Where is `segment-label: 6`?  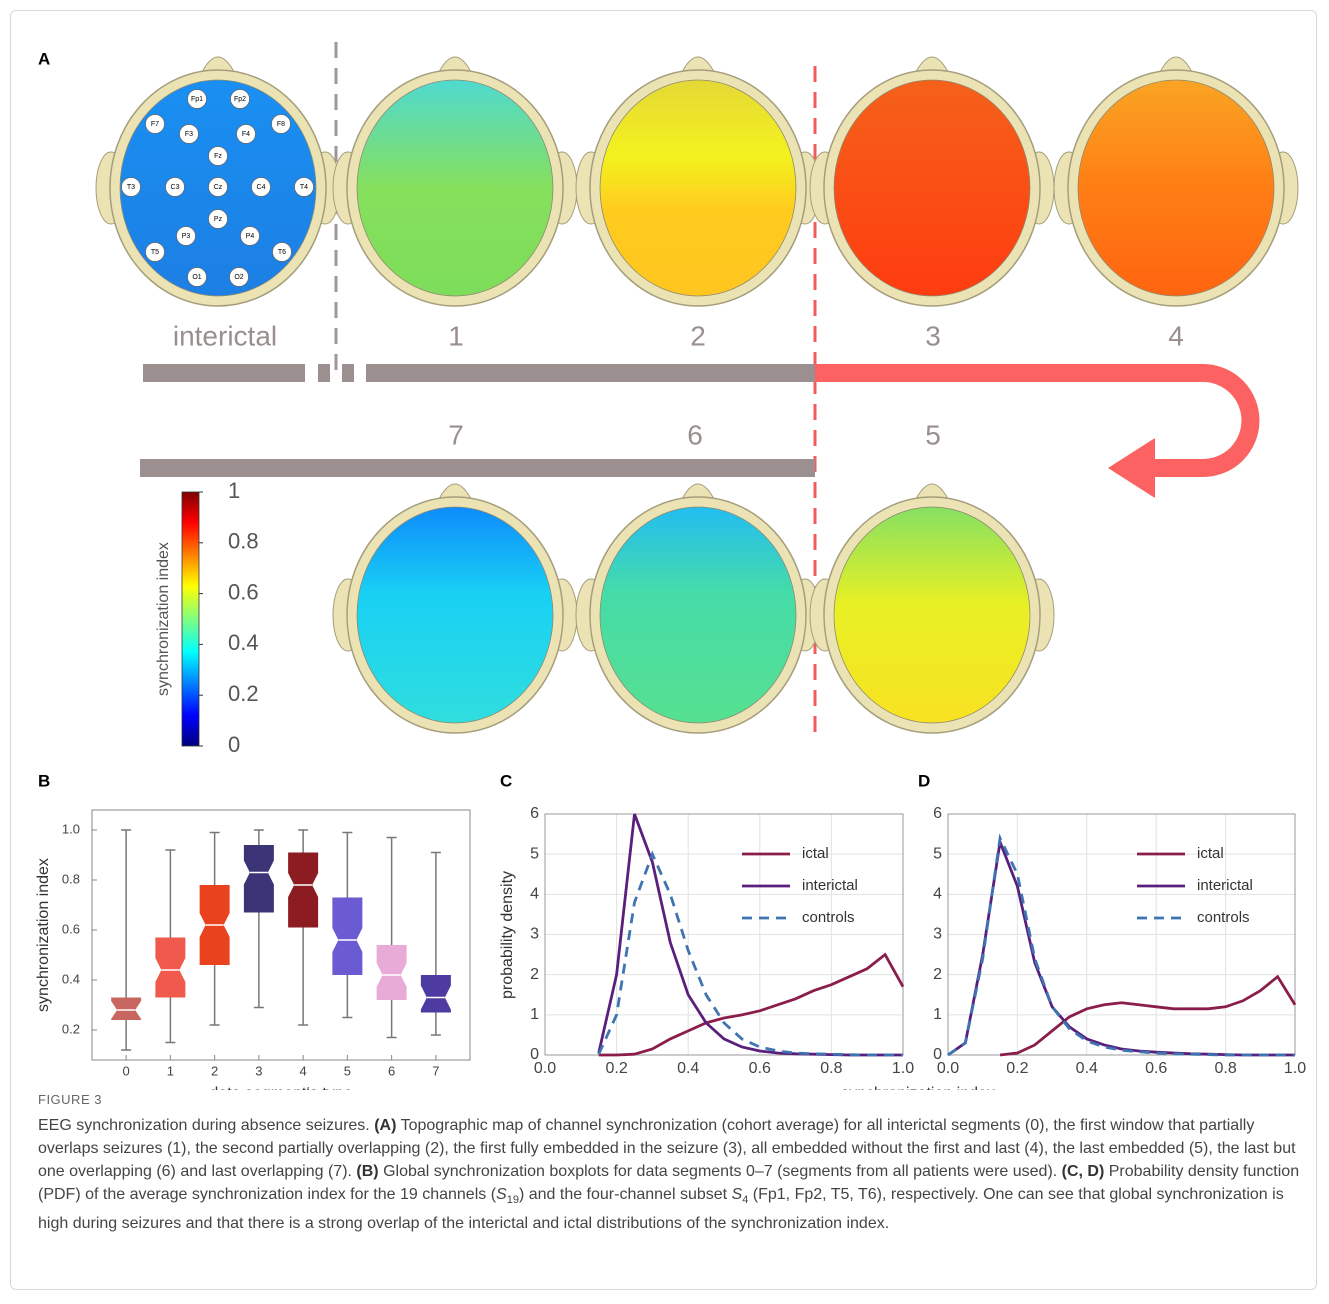
segment-label: 6 is located at coordinates (695, 434).